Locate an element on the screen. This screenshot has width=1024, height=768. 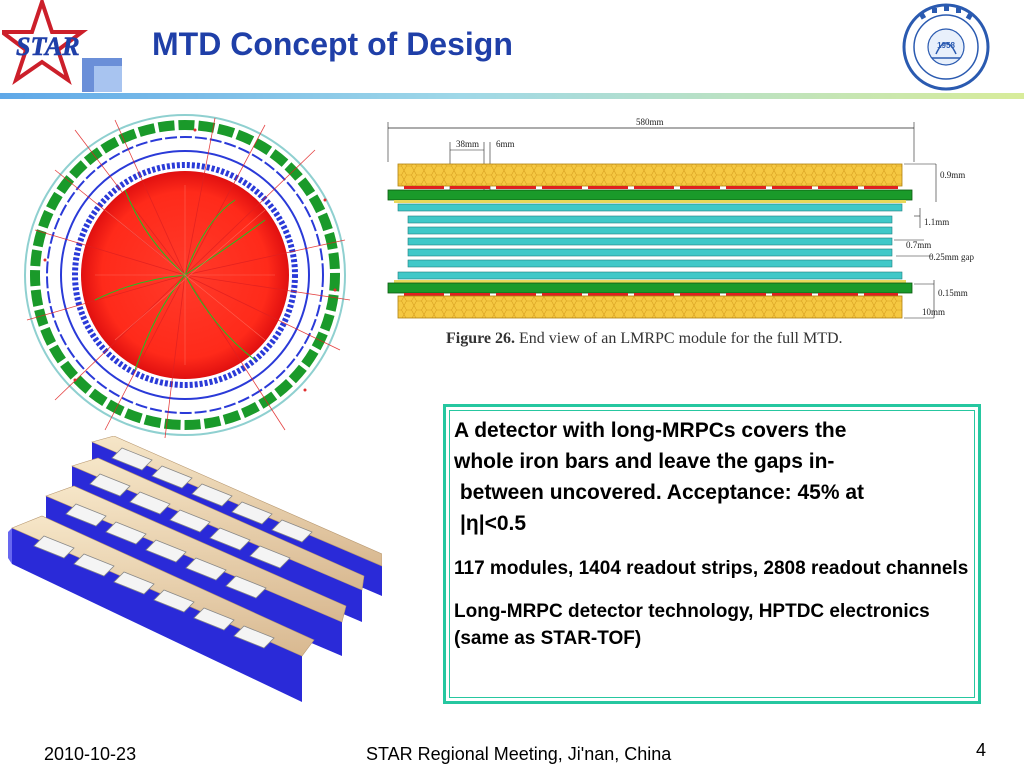
pad-width-label: 38mm is located at coordinates (467, 144).